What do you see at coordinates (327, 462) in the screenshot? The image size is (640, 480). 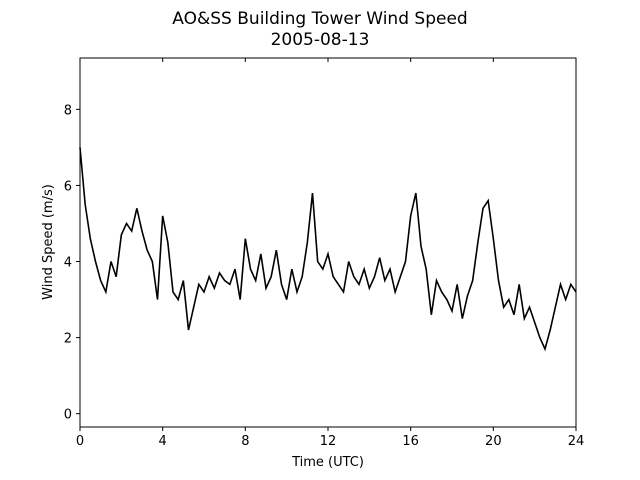 I see `x-axis-label: Time (UTC)` at bounding box center [327, 462].